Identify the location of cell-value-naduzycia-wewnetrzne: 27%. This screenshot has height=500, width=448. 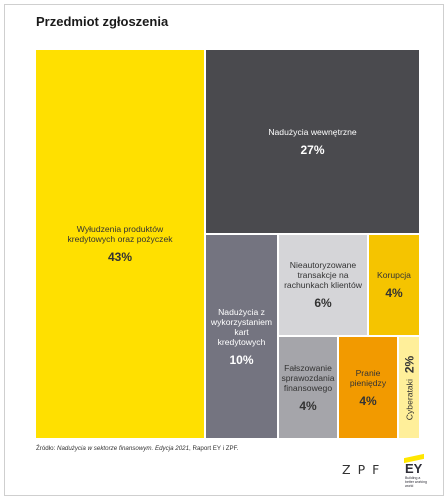
(312, 149).